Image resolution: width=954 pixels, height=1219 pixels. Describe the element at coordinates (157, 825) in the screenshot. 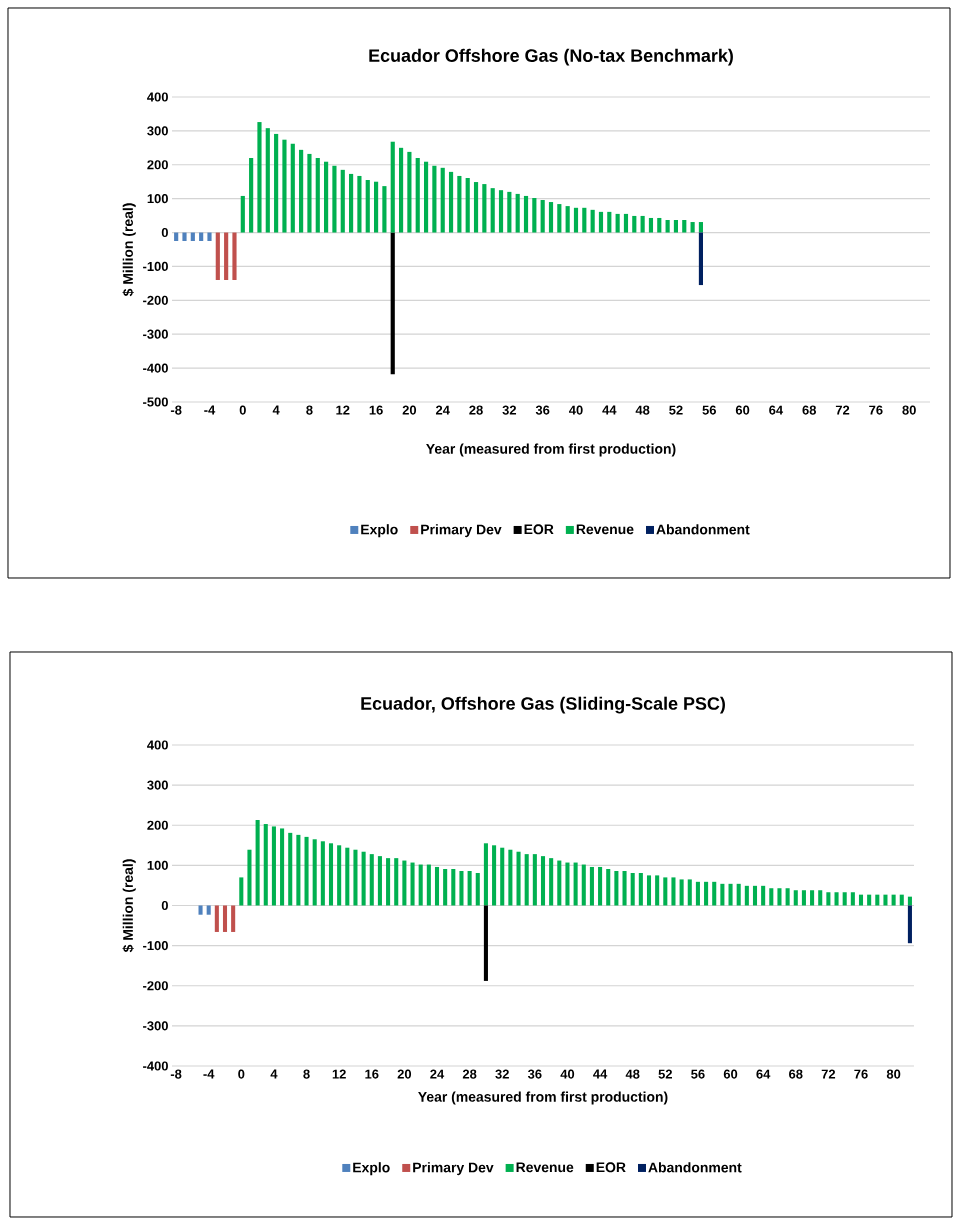

I see `y-tick-label: 200` at that location.